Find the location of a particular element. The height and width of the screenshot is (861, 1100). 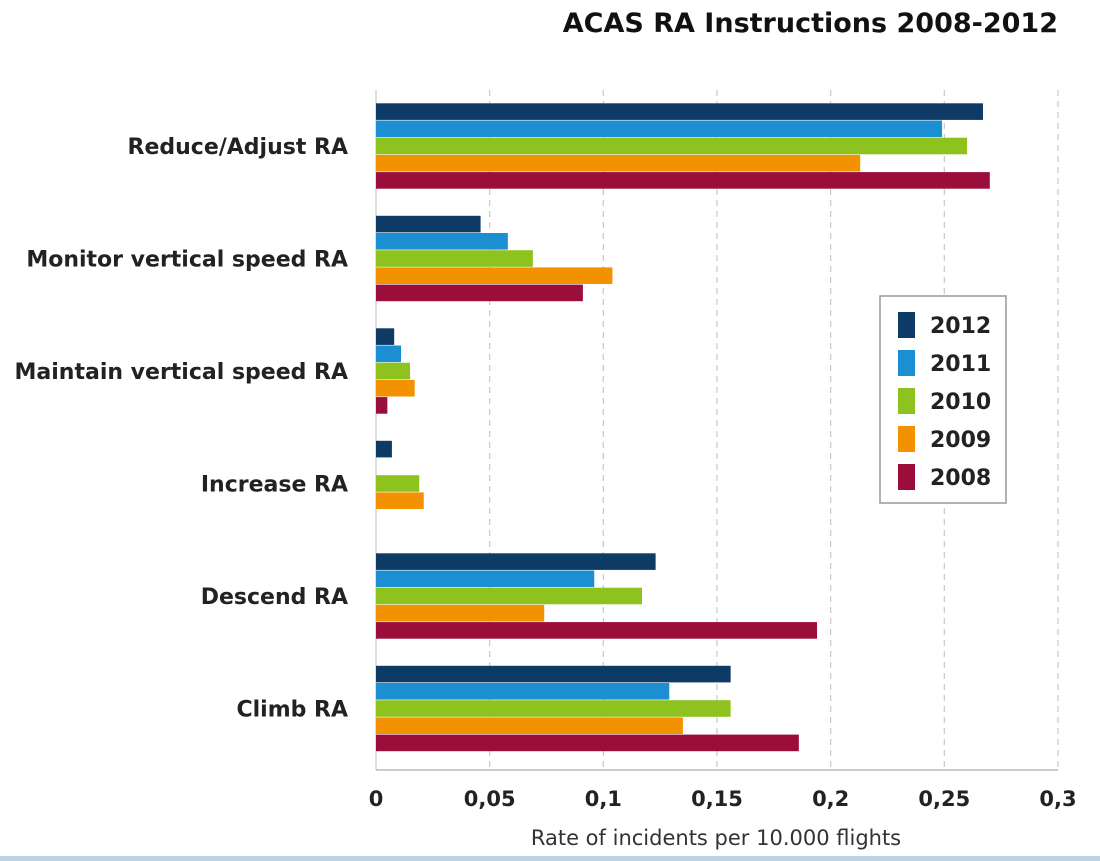

legend-swatch-2011 is located at coordinates (906, 363).